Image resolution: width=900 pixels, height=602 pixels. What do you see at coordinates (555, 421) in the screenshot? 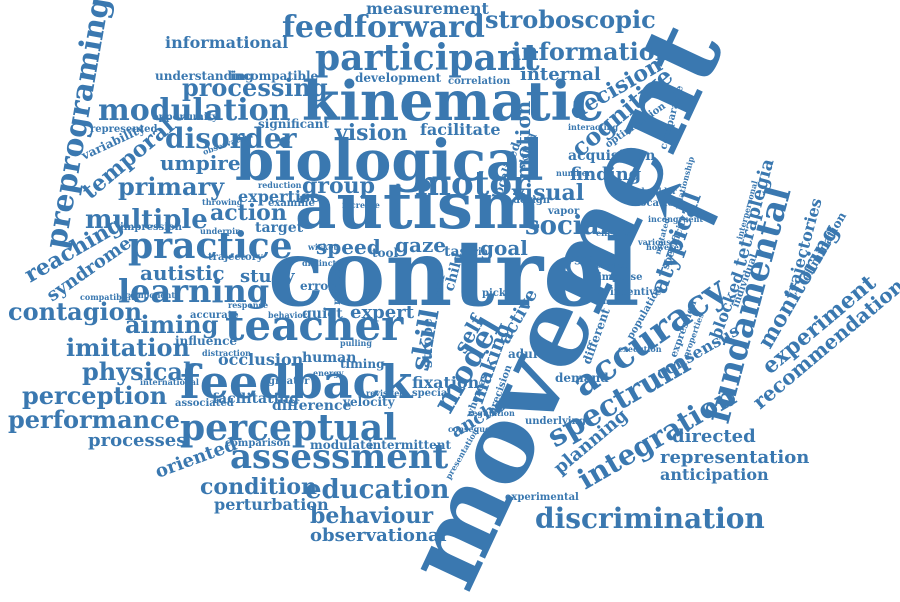
I see `word-underlying: underlying` at bounding box center [555, 421].